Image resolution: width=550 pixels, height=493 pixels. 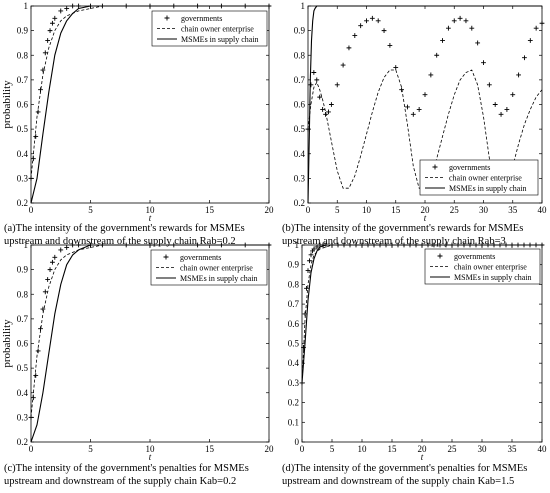 I want to click on legend-marker, so click(x=440, y=256).